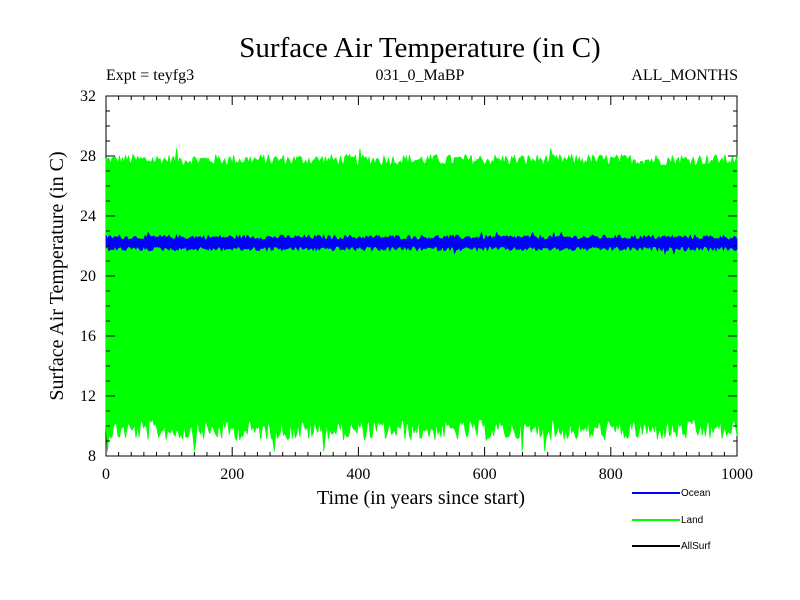 Image resolution: width=800 pixels, height=600 pixels. What do you see at coordinates (419, 48) in the screenshot?
I see `chart-title: Surface Air Temperature (in C)` at bounding box center [419, 48].